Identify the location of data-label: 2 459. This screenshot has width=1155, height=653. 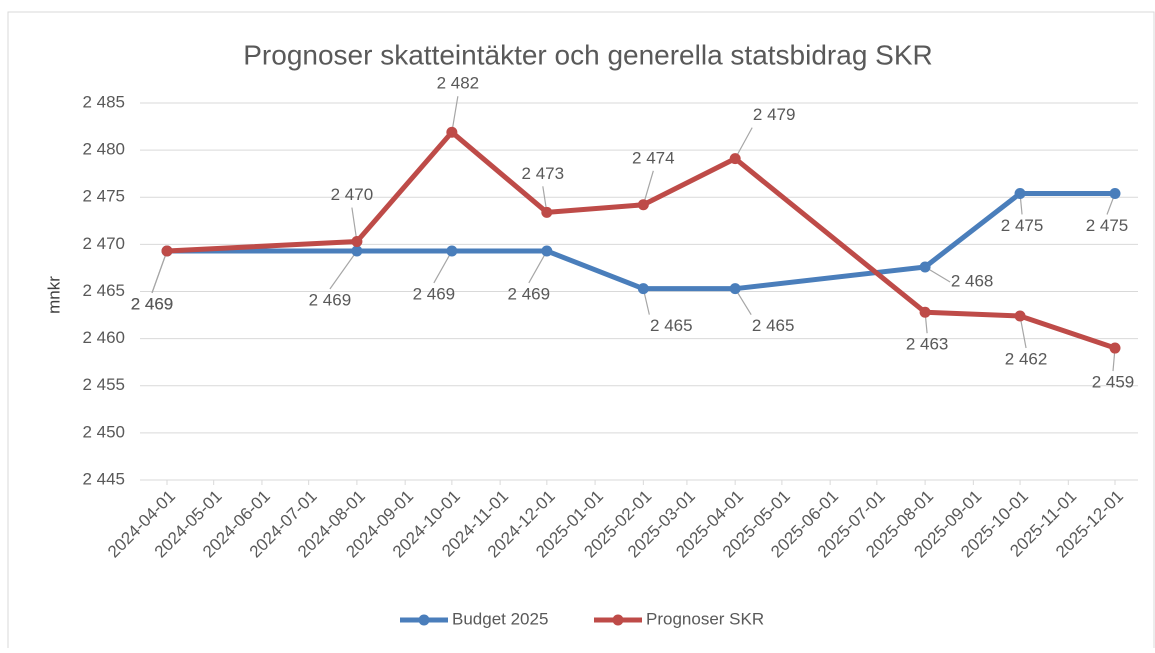
(1113, 382).